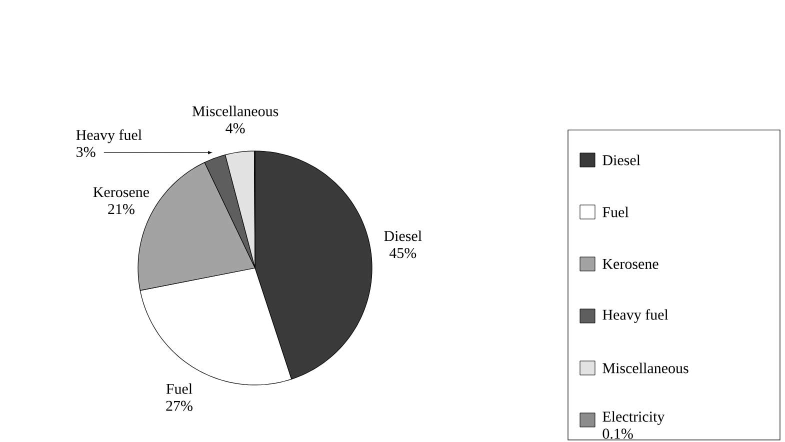 This screenshot has height=442, width=785. Describe the element at coordinates (235, 128) in the screenshot. I see `data-label: 4%` at that location.